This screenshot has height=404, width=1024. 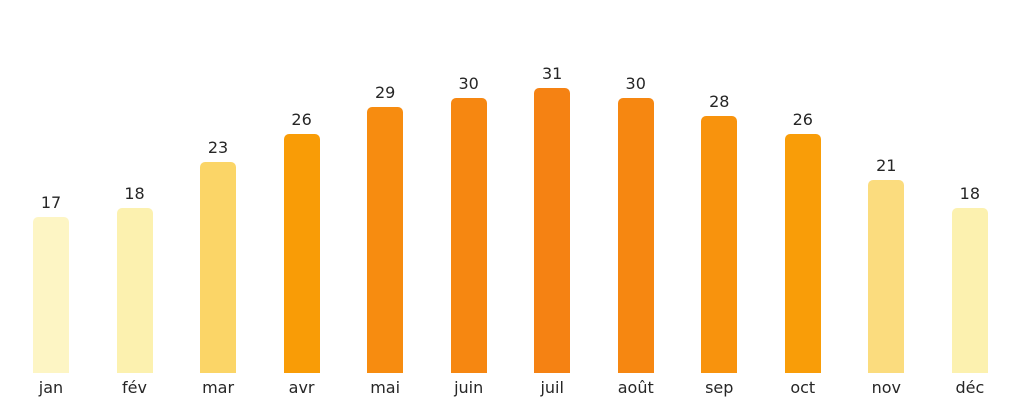 What do you see at coordinates (886, 165) in the screenshot?
I see `bar-value-label: 21` at bounding box center [886, 165].